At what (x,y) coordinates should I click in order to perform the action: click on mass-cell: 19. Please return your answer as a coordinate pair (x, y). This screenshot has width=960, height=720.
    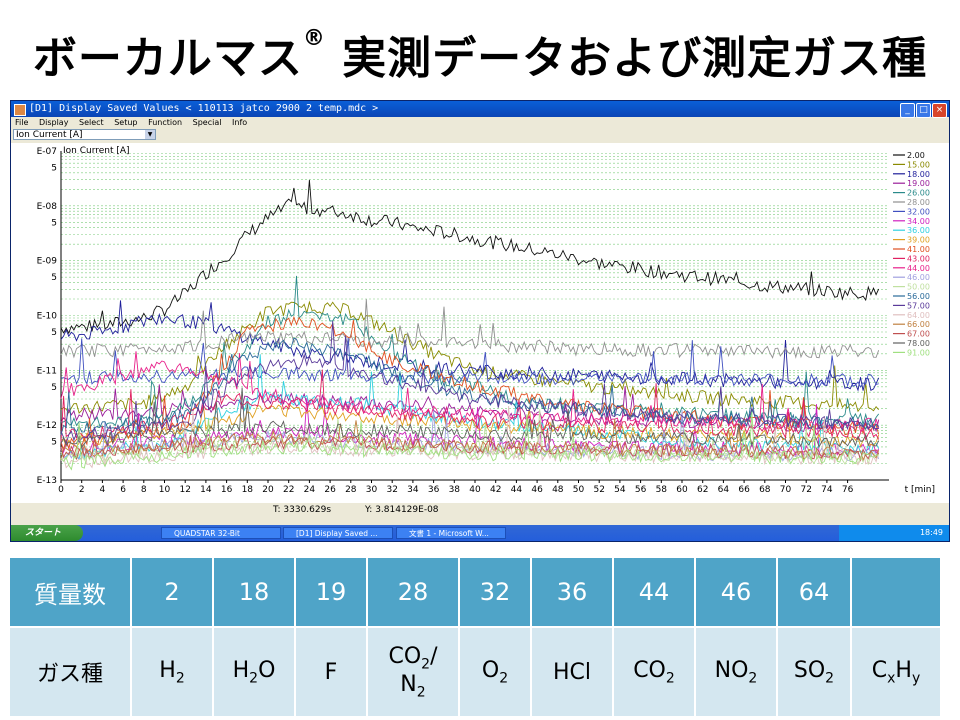
    Looking at the image, I should click on (331, 592).